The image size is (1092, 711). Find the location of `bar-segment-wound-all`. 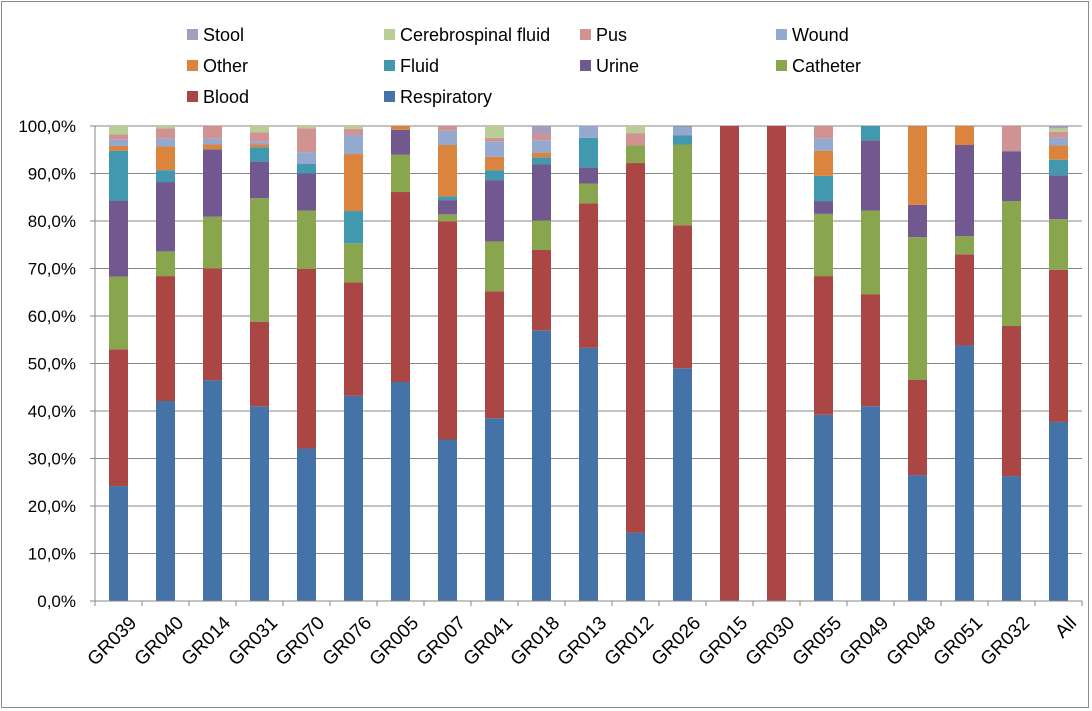

bar-segment-wound-all is located at coordinates (1058, 141).